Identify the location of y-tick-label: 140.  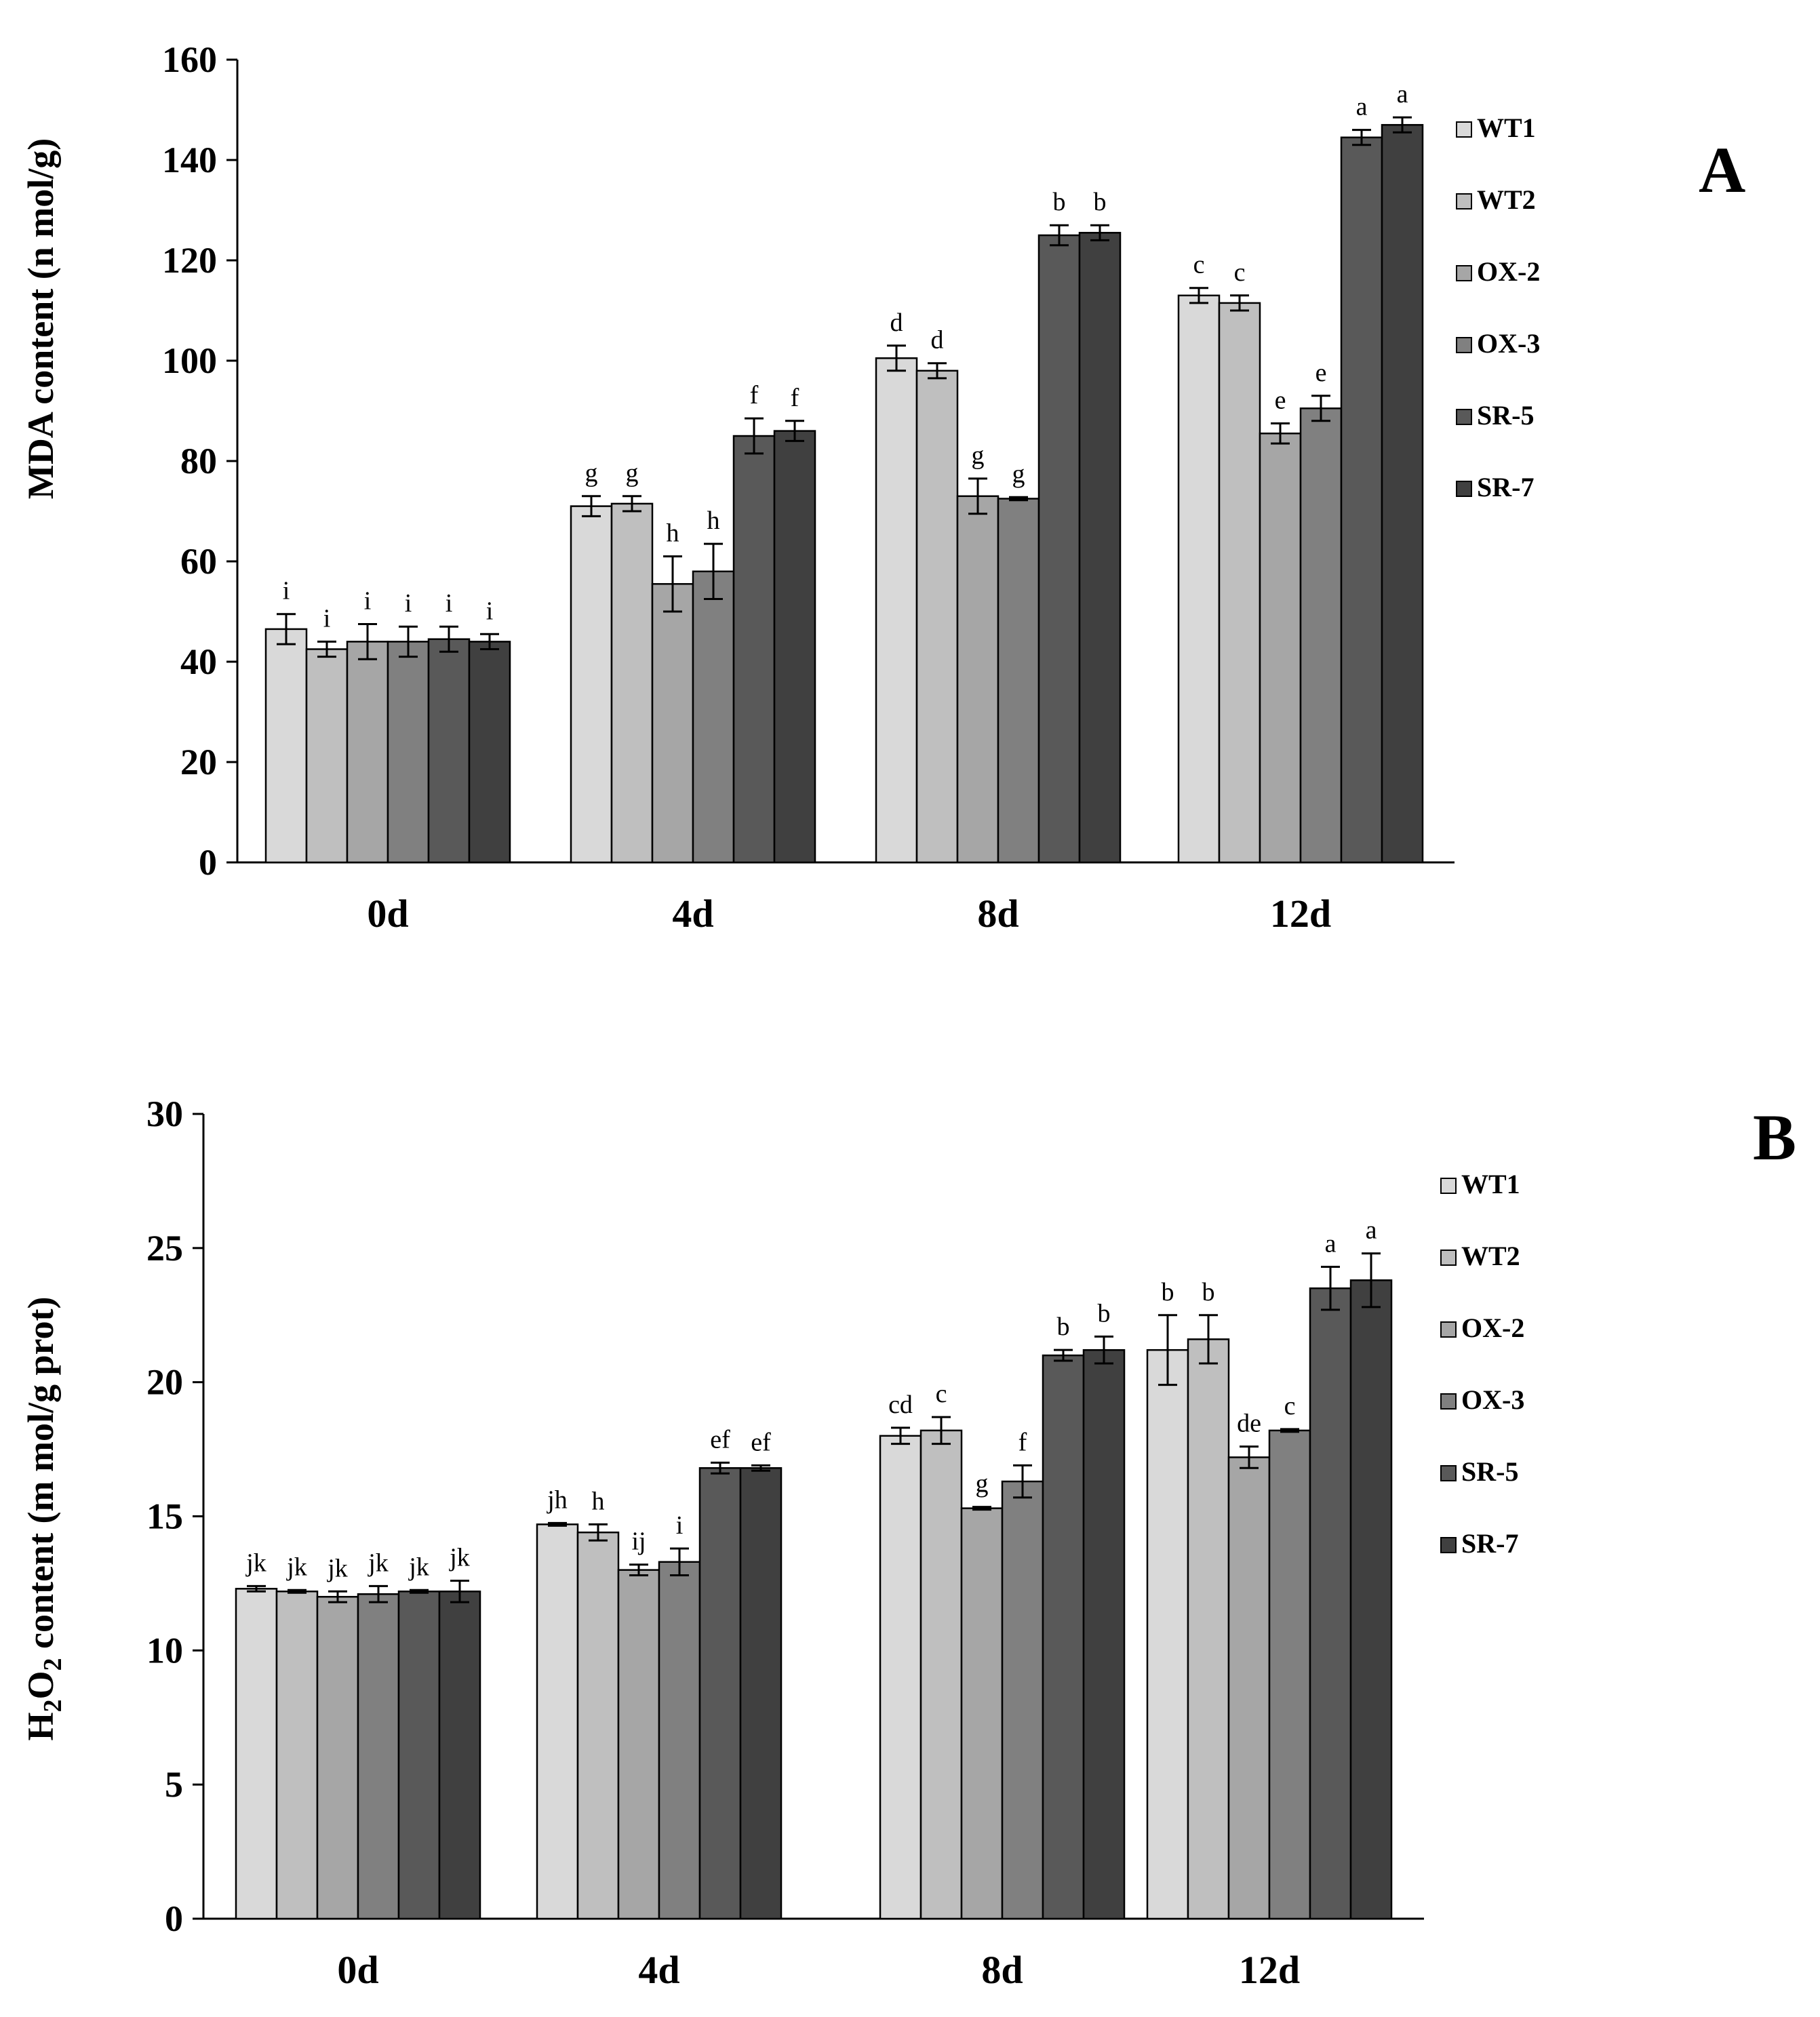
(189, 160).